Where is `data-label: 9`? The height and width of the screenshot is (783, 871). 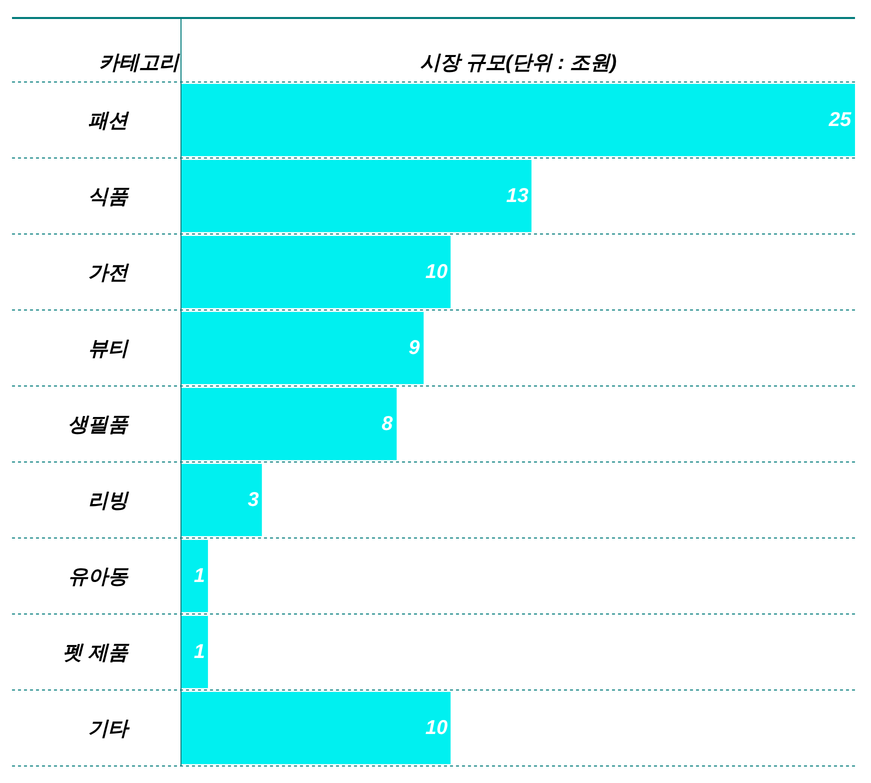
data-label: 9 is located at coordinates (414, 348).